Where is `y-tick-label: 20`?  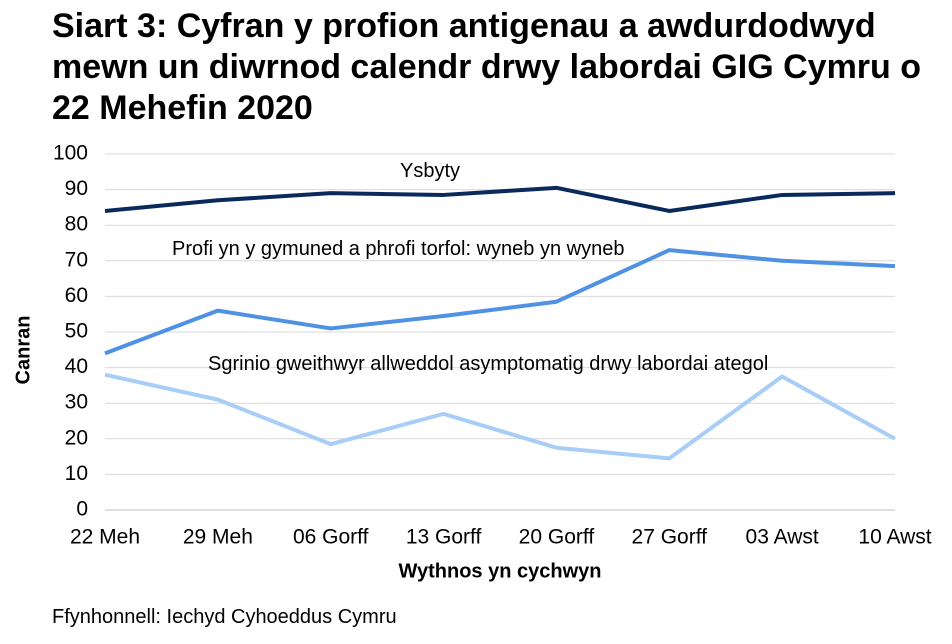
y-tick-label: 20 is located at coordinates (76, 437).